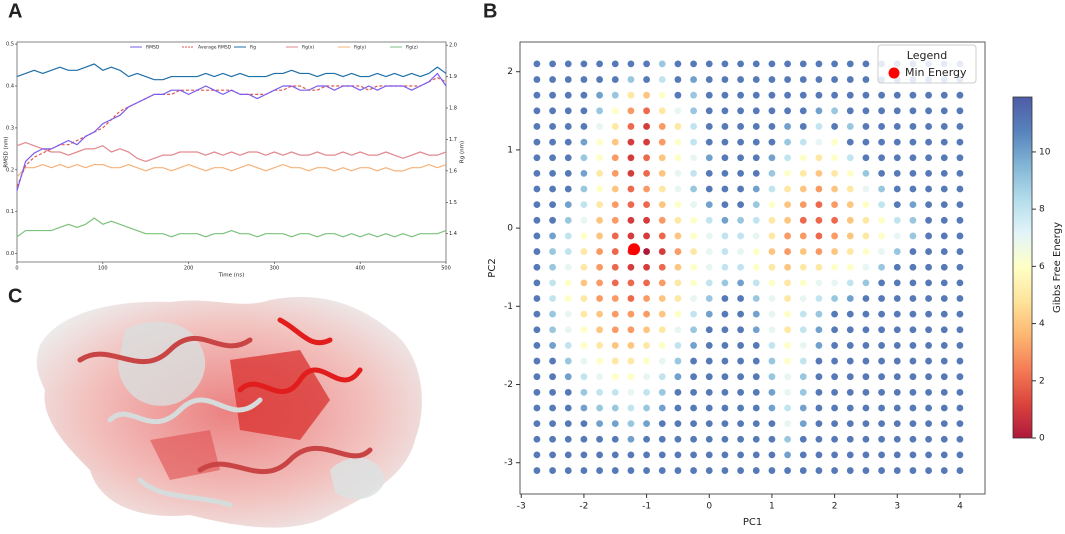 The image size is (1065, 534). What do you see at coordinates (360, 48) in the screenshot?
I see `legend-label: Rg(y)` at bounding box center [360, 48].